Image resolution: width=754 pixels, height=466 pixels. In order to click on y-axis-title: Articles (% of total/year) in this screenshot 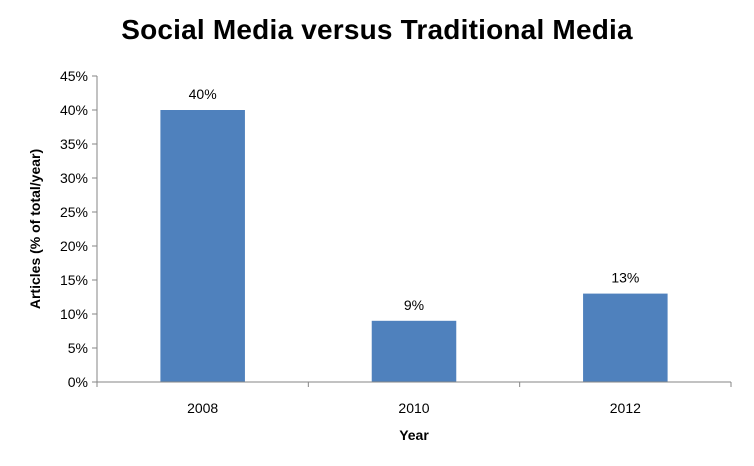, I will do `click(35, 229)`.